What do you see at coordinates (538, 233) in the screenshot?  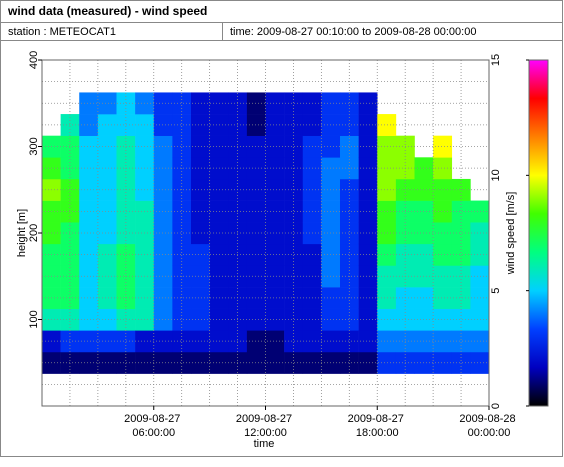 I see `colorbar` at bounding box center [538, 233].